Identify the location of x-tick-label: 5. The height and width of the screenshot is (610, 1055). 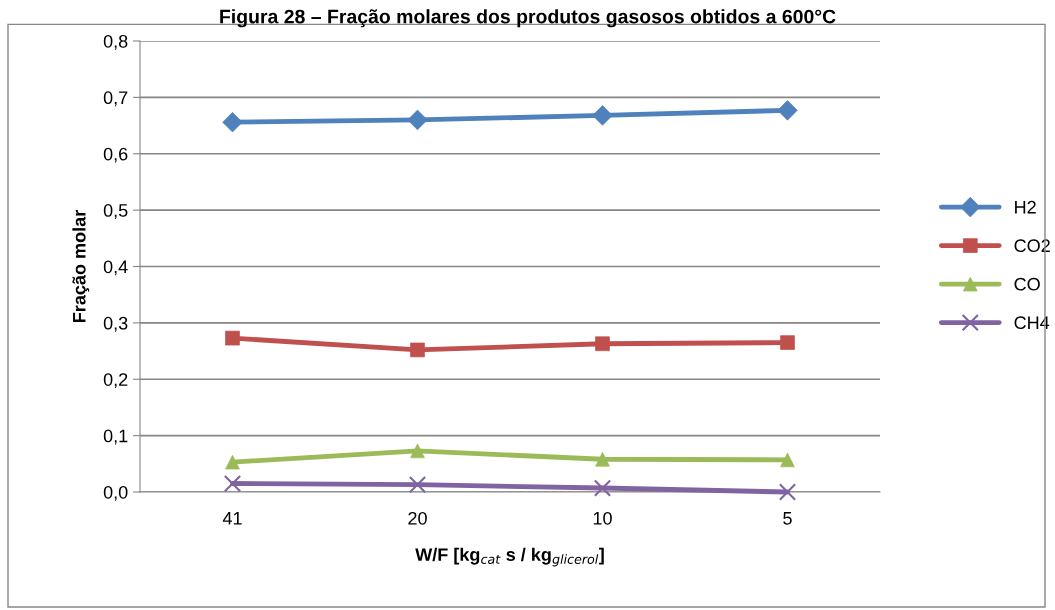
(787, 518).